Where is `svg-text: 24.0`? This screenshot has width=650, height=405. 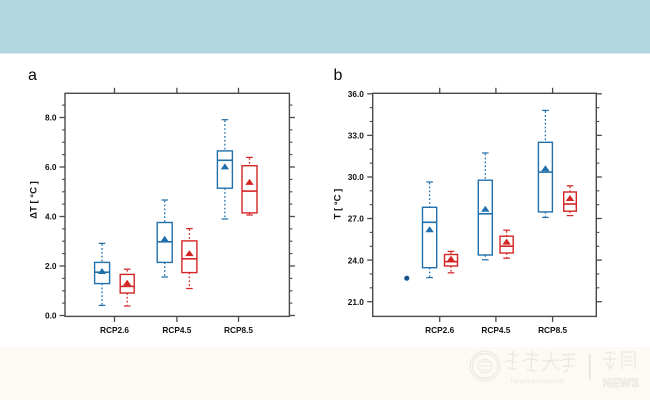
svg-text: 24.0 is located at coordinates (356, 260).